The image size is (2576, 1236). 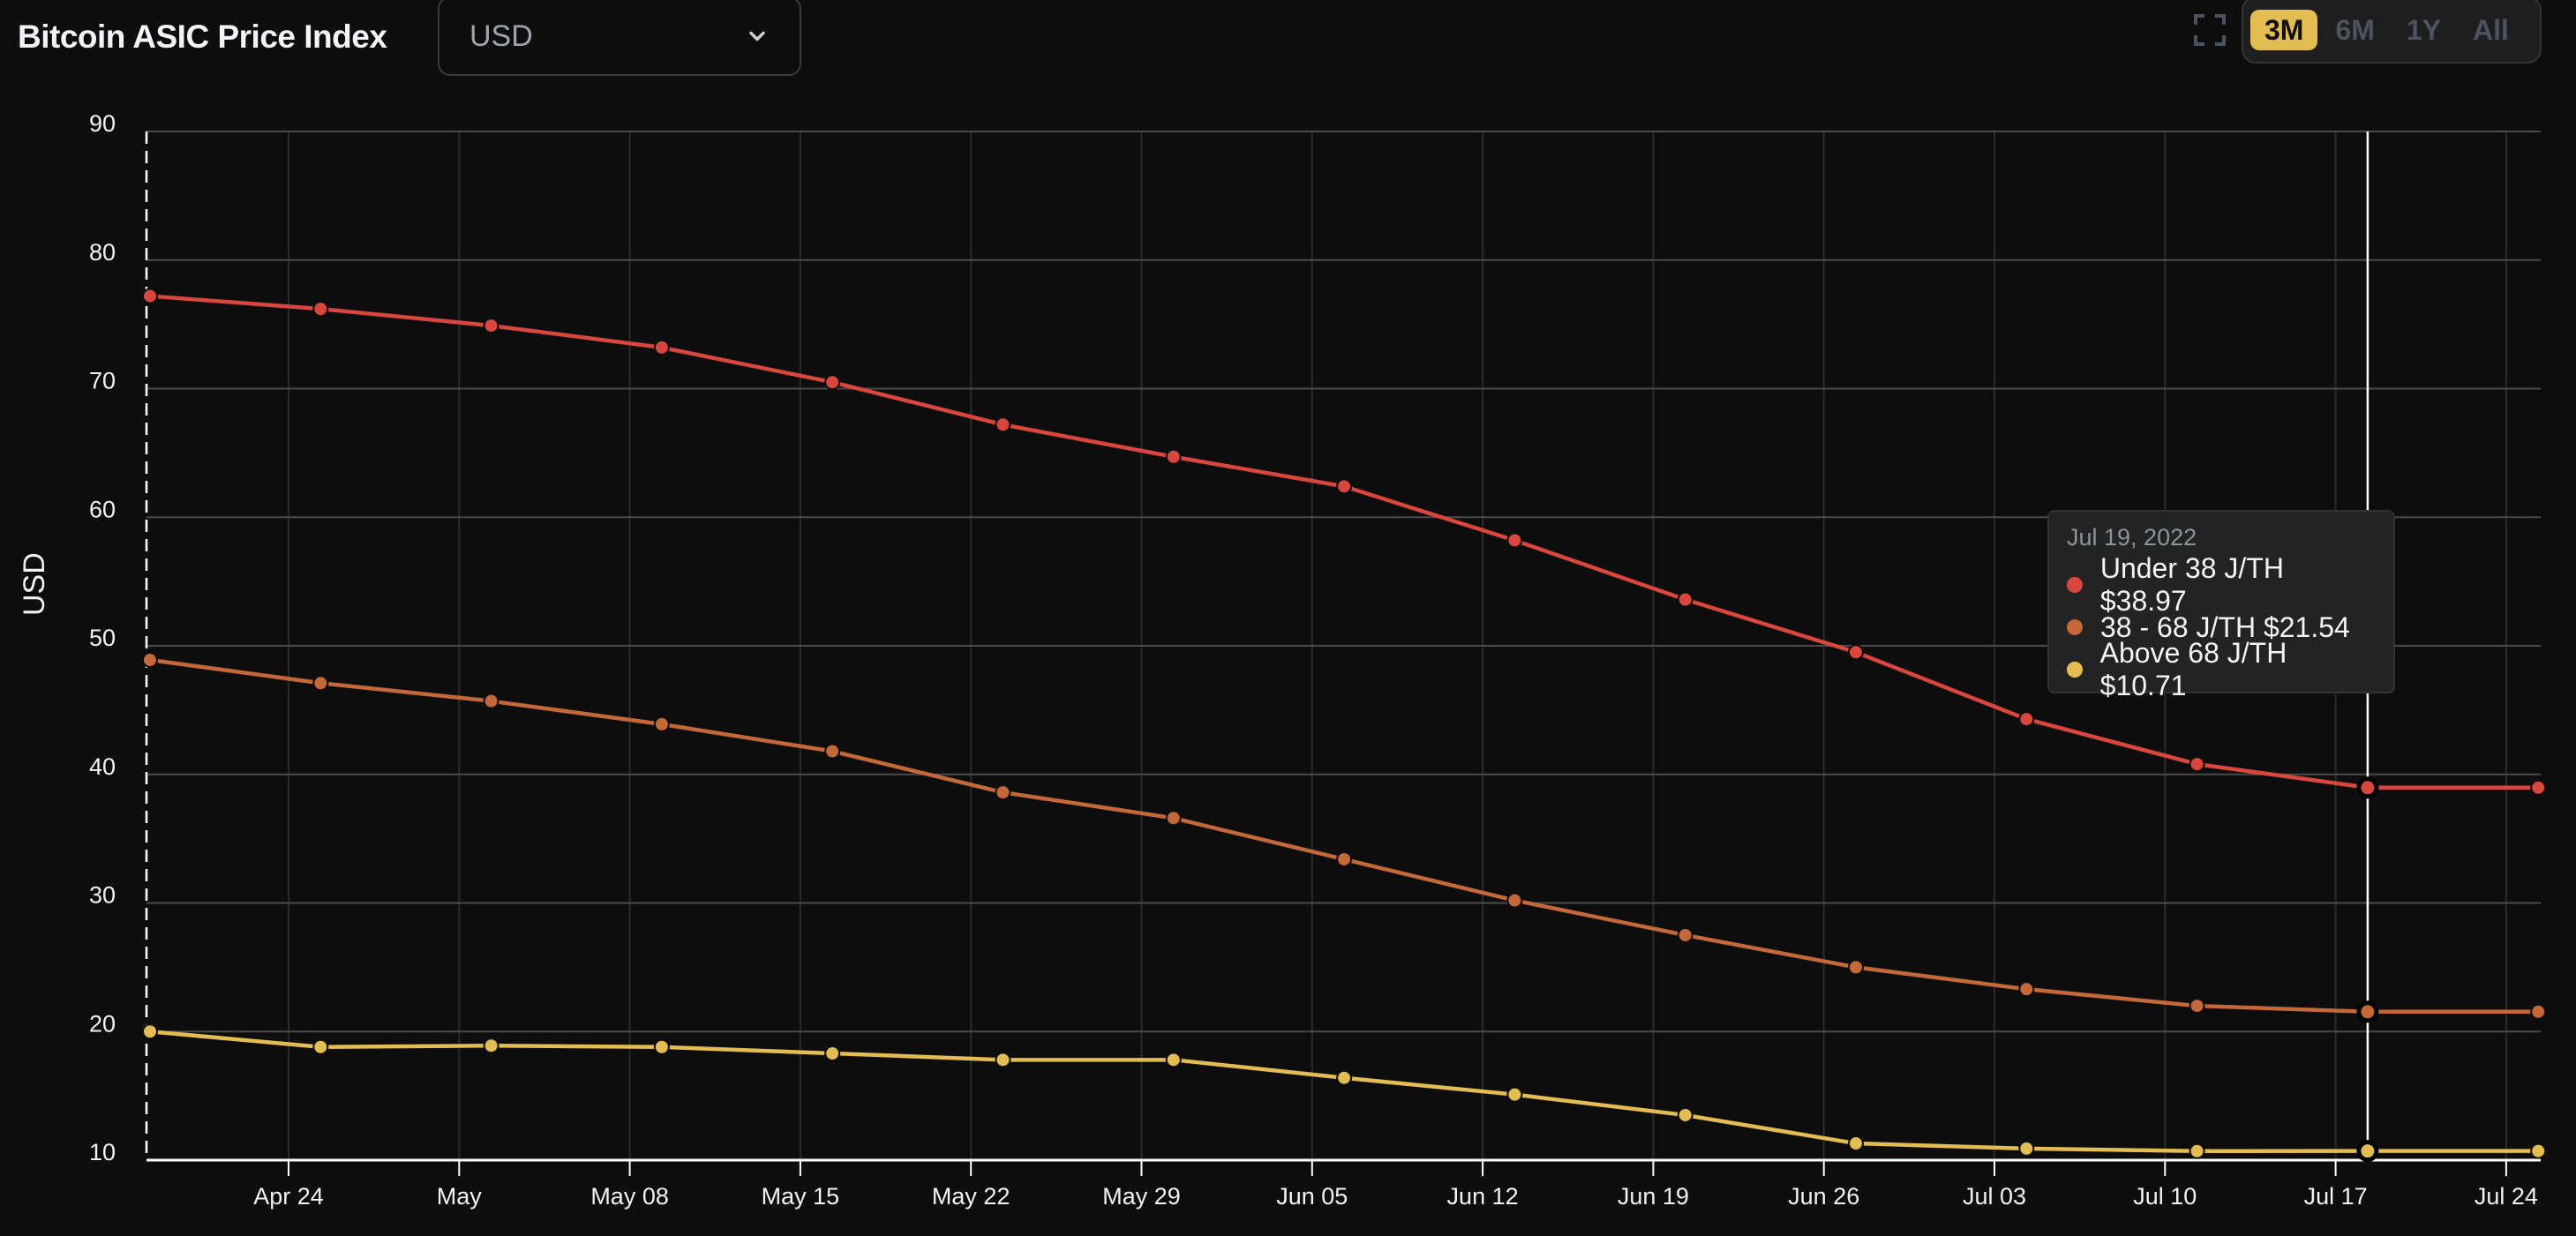 I want to click on range-button-all: All, so click(x=2491, y=30).